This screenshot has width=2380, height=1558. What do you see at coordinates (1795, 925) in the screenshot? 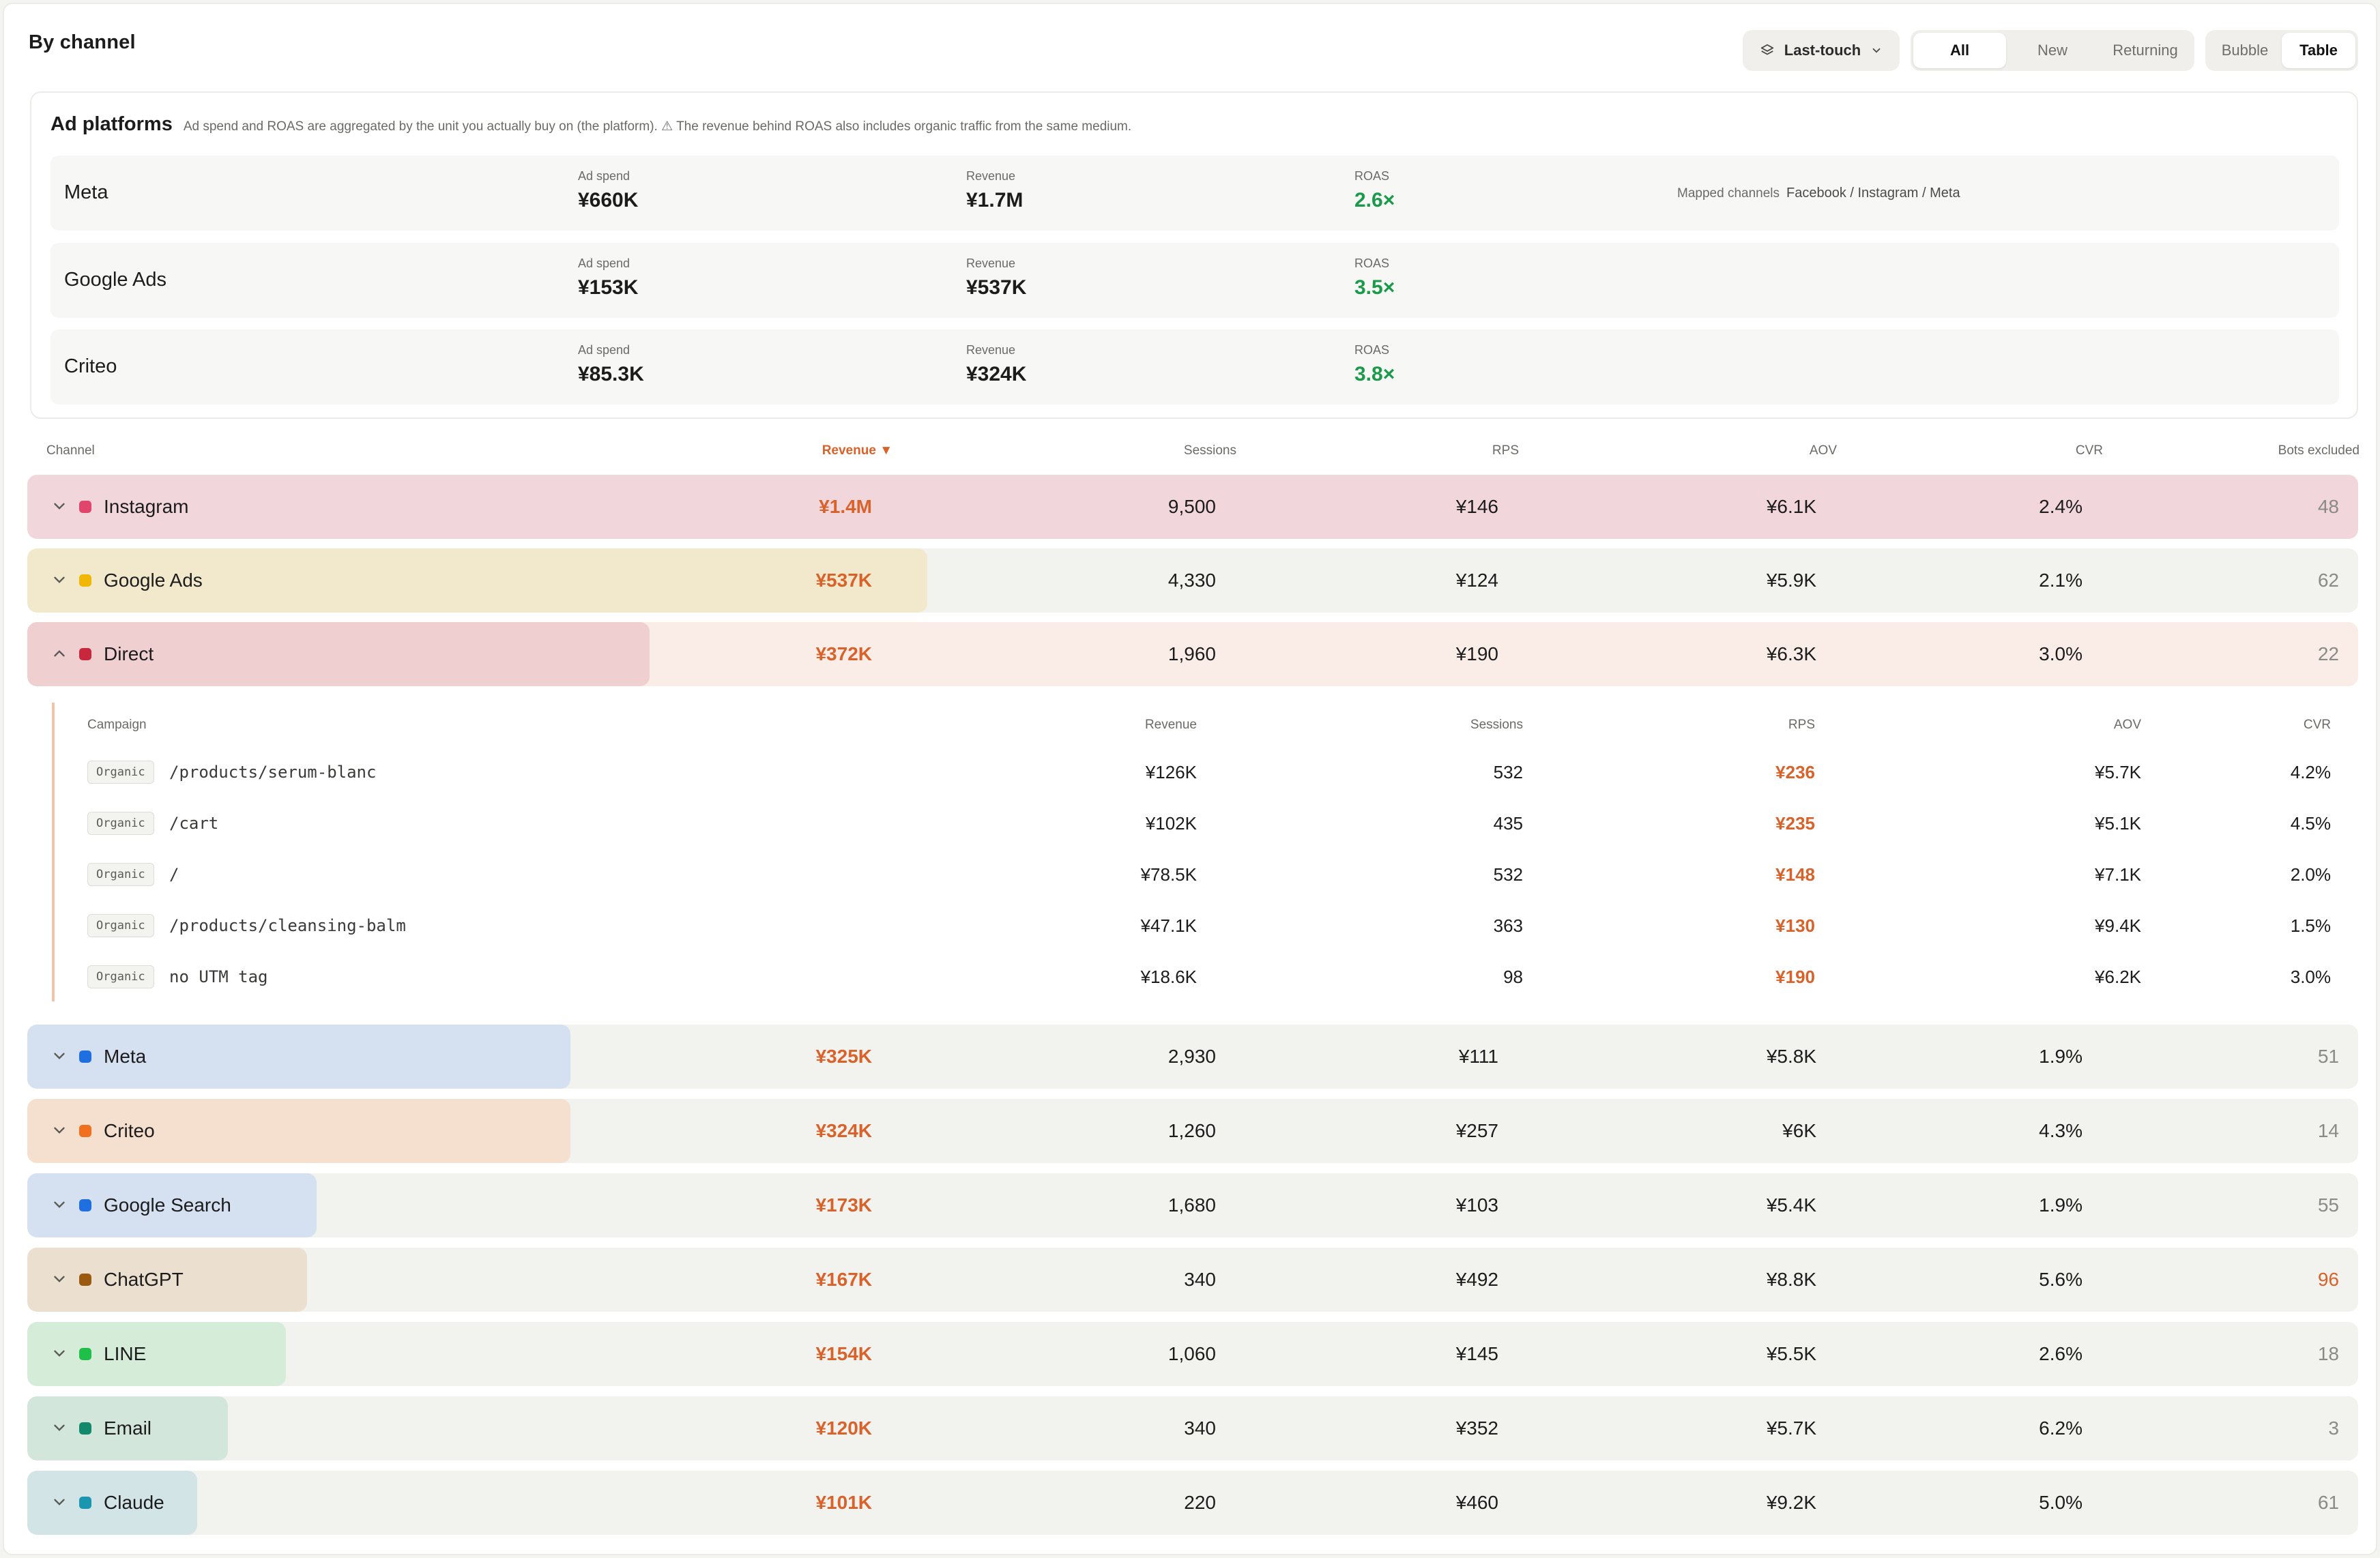
I see `campaign-rps: ¥130` at bounding box center [1795, 925].